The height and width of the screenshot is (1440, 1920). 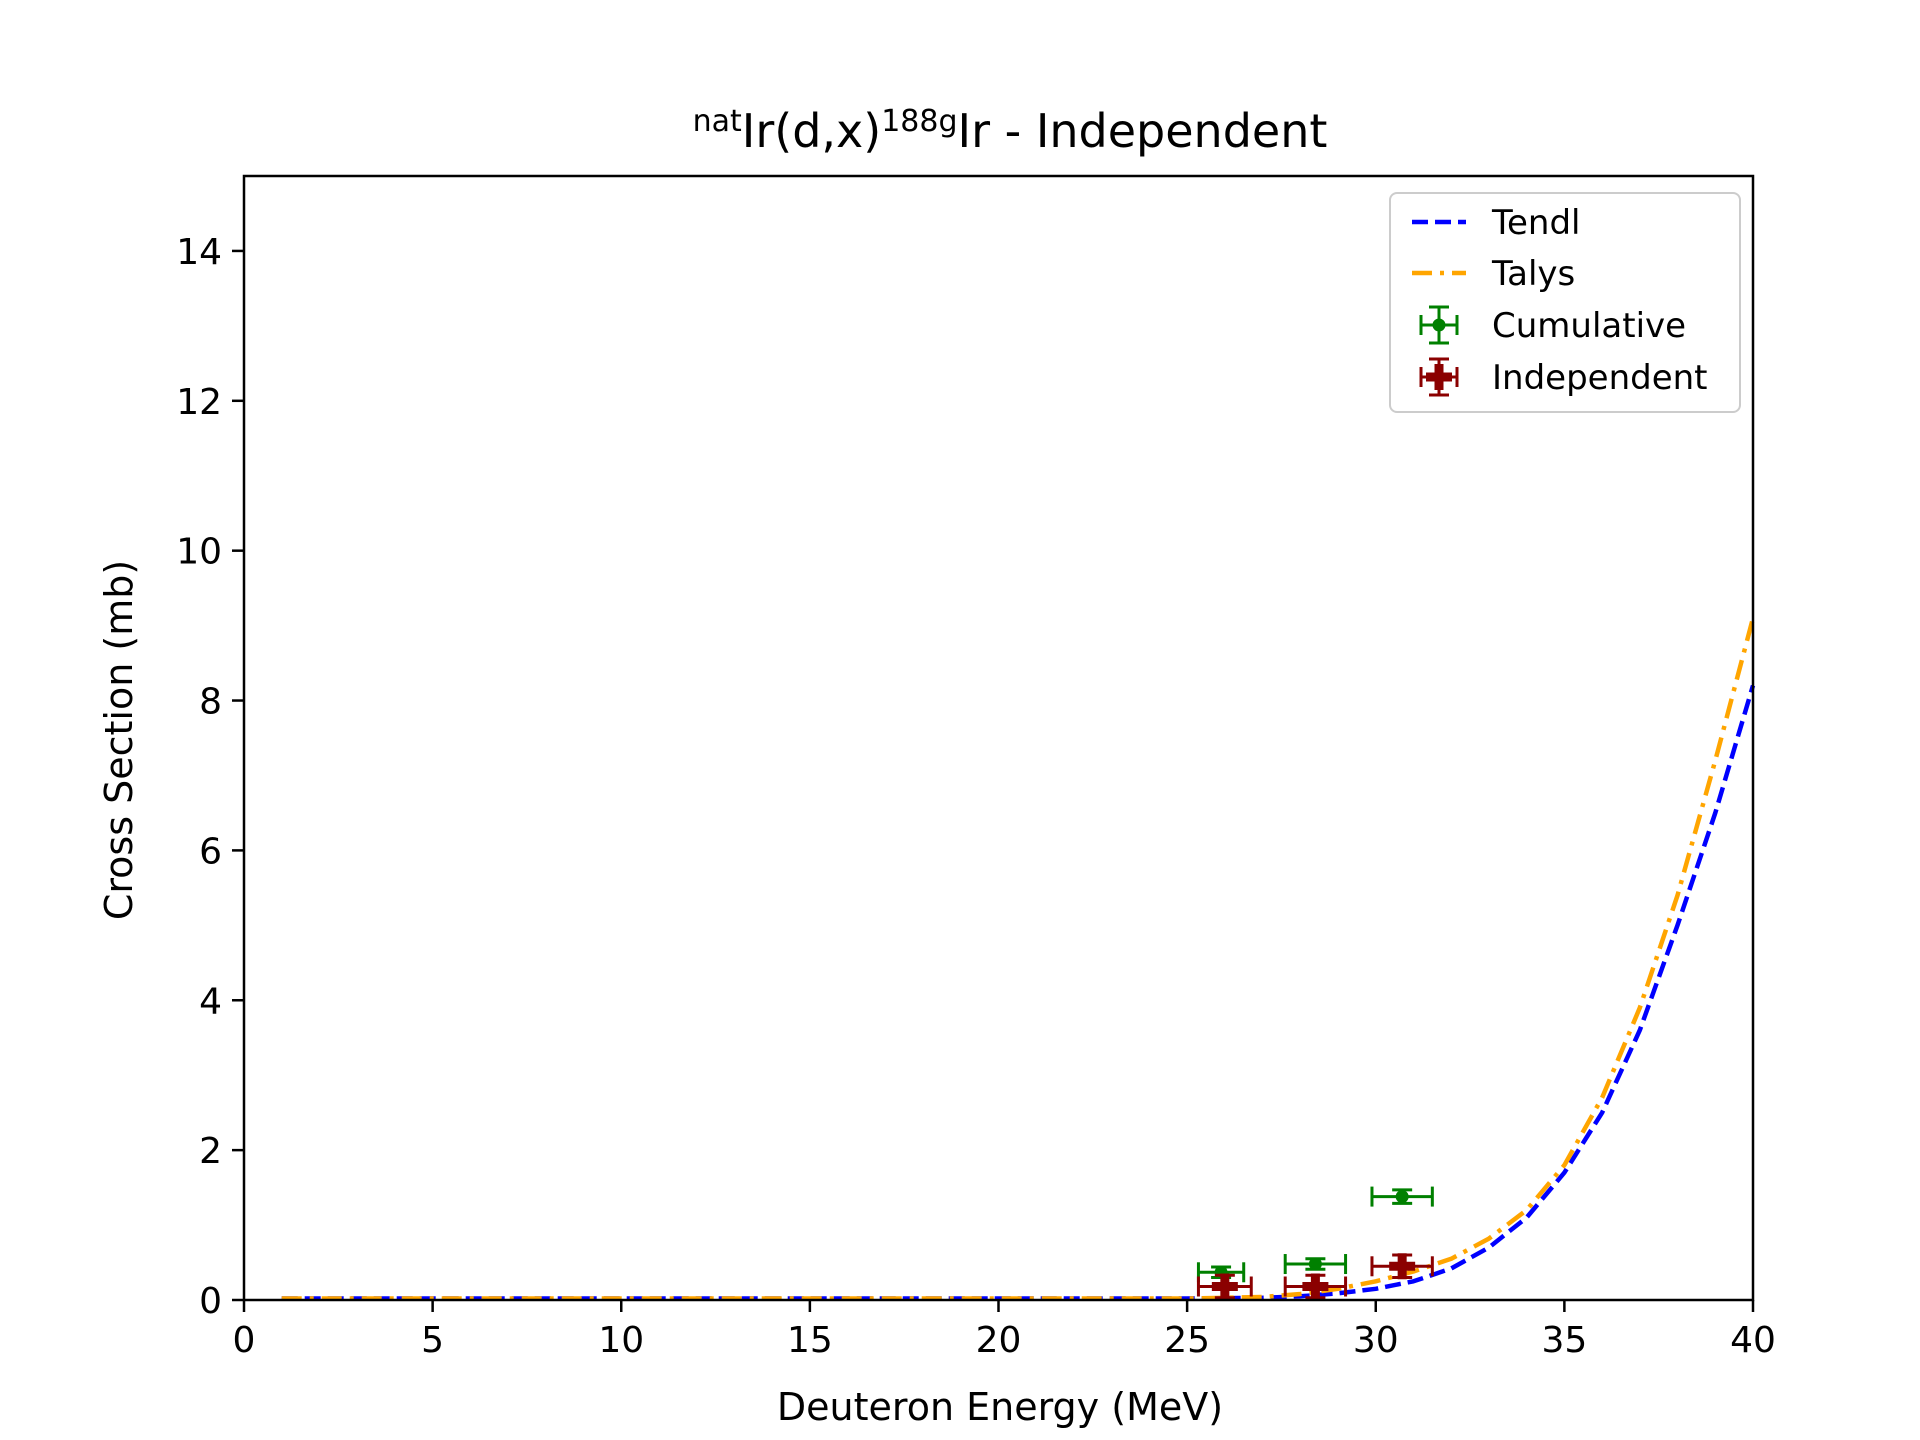 What do you see at coordinates (999, 1340) in the screenshot?
I see `x-tick-label: 20` at bounding box center [999, 1340].